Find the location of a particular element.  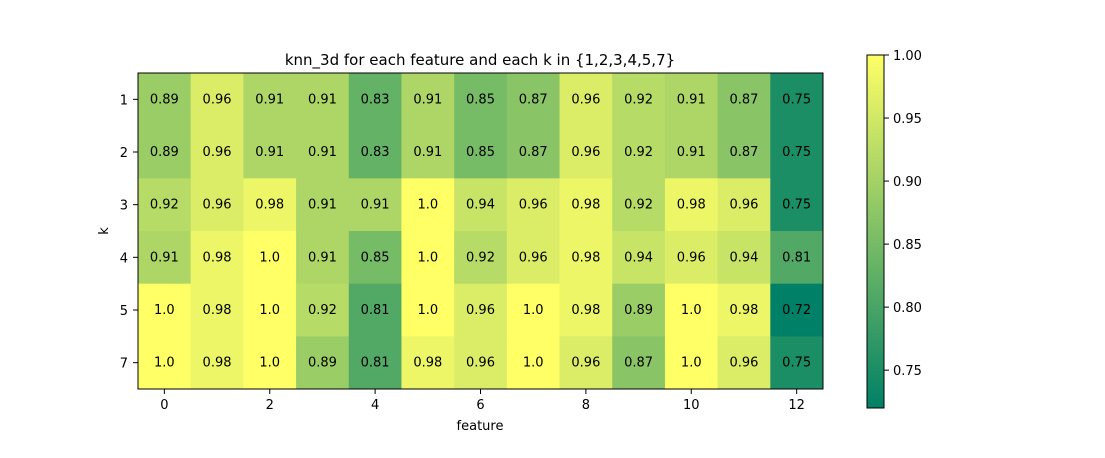

y-axis-label: k is located at coordinates (104, 231).